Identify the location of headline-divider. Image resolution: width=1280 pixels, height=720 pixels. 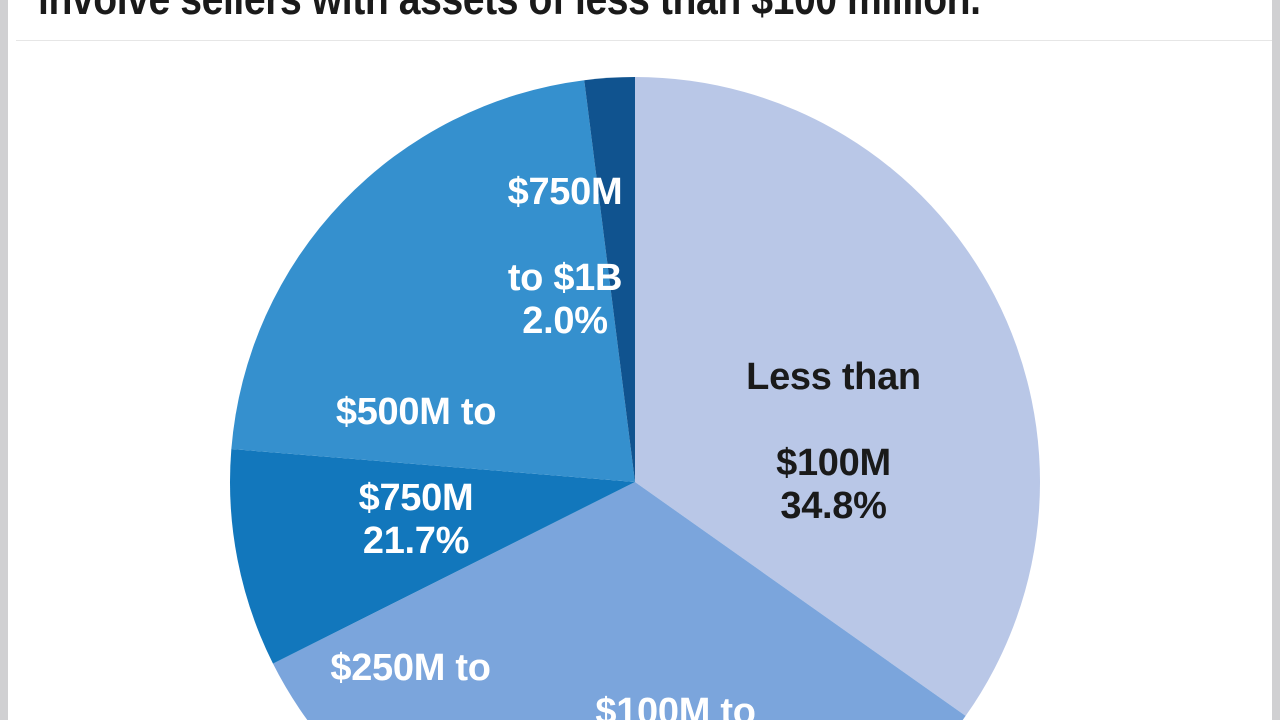
(644, 40).